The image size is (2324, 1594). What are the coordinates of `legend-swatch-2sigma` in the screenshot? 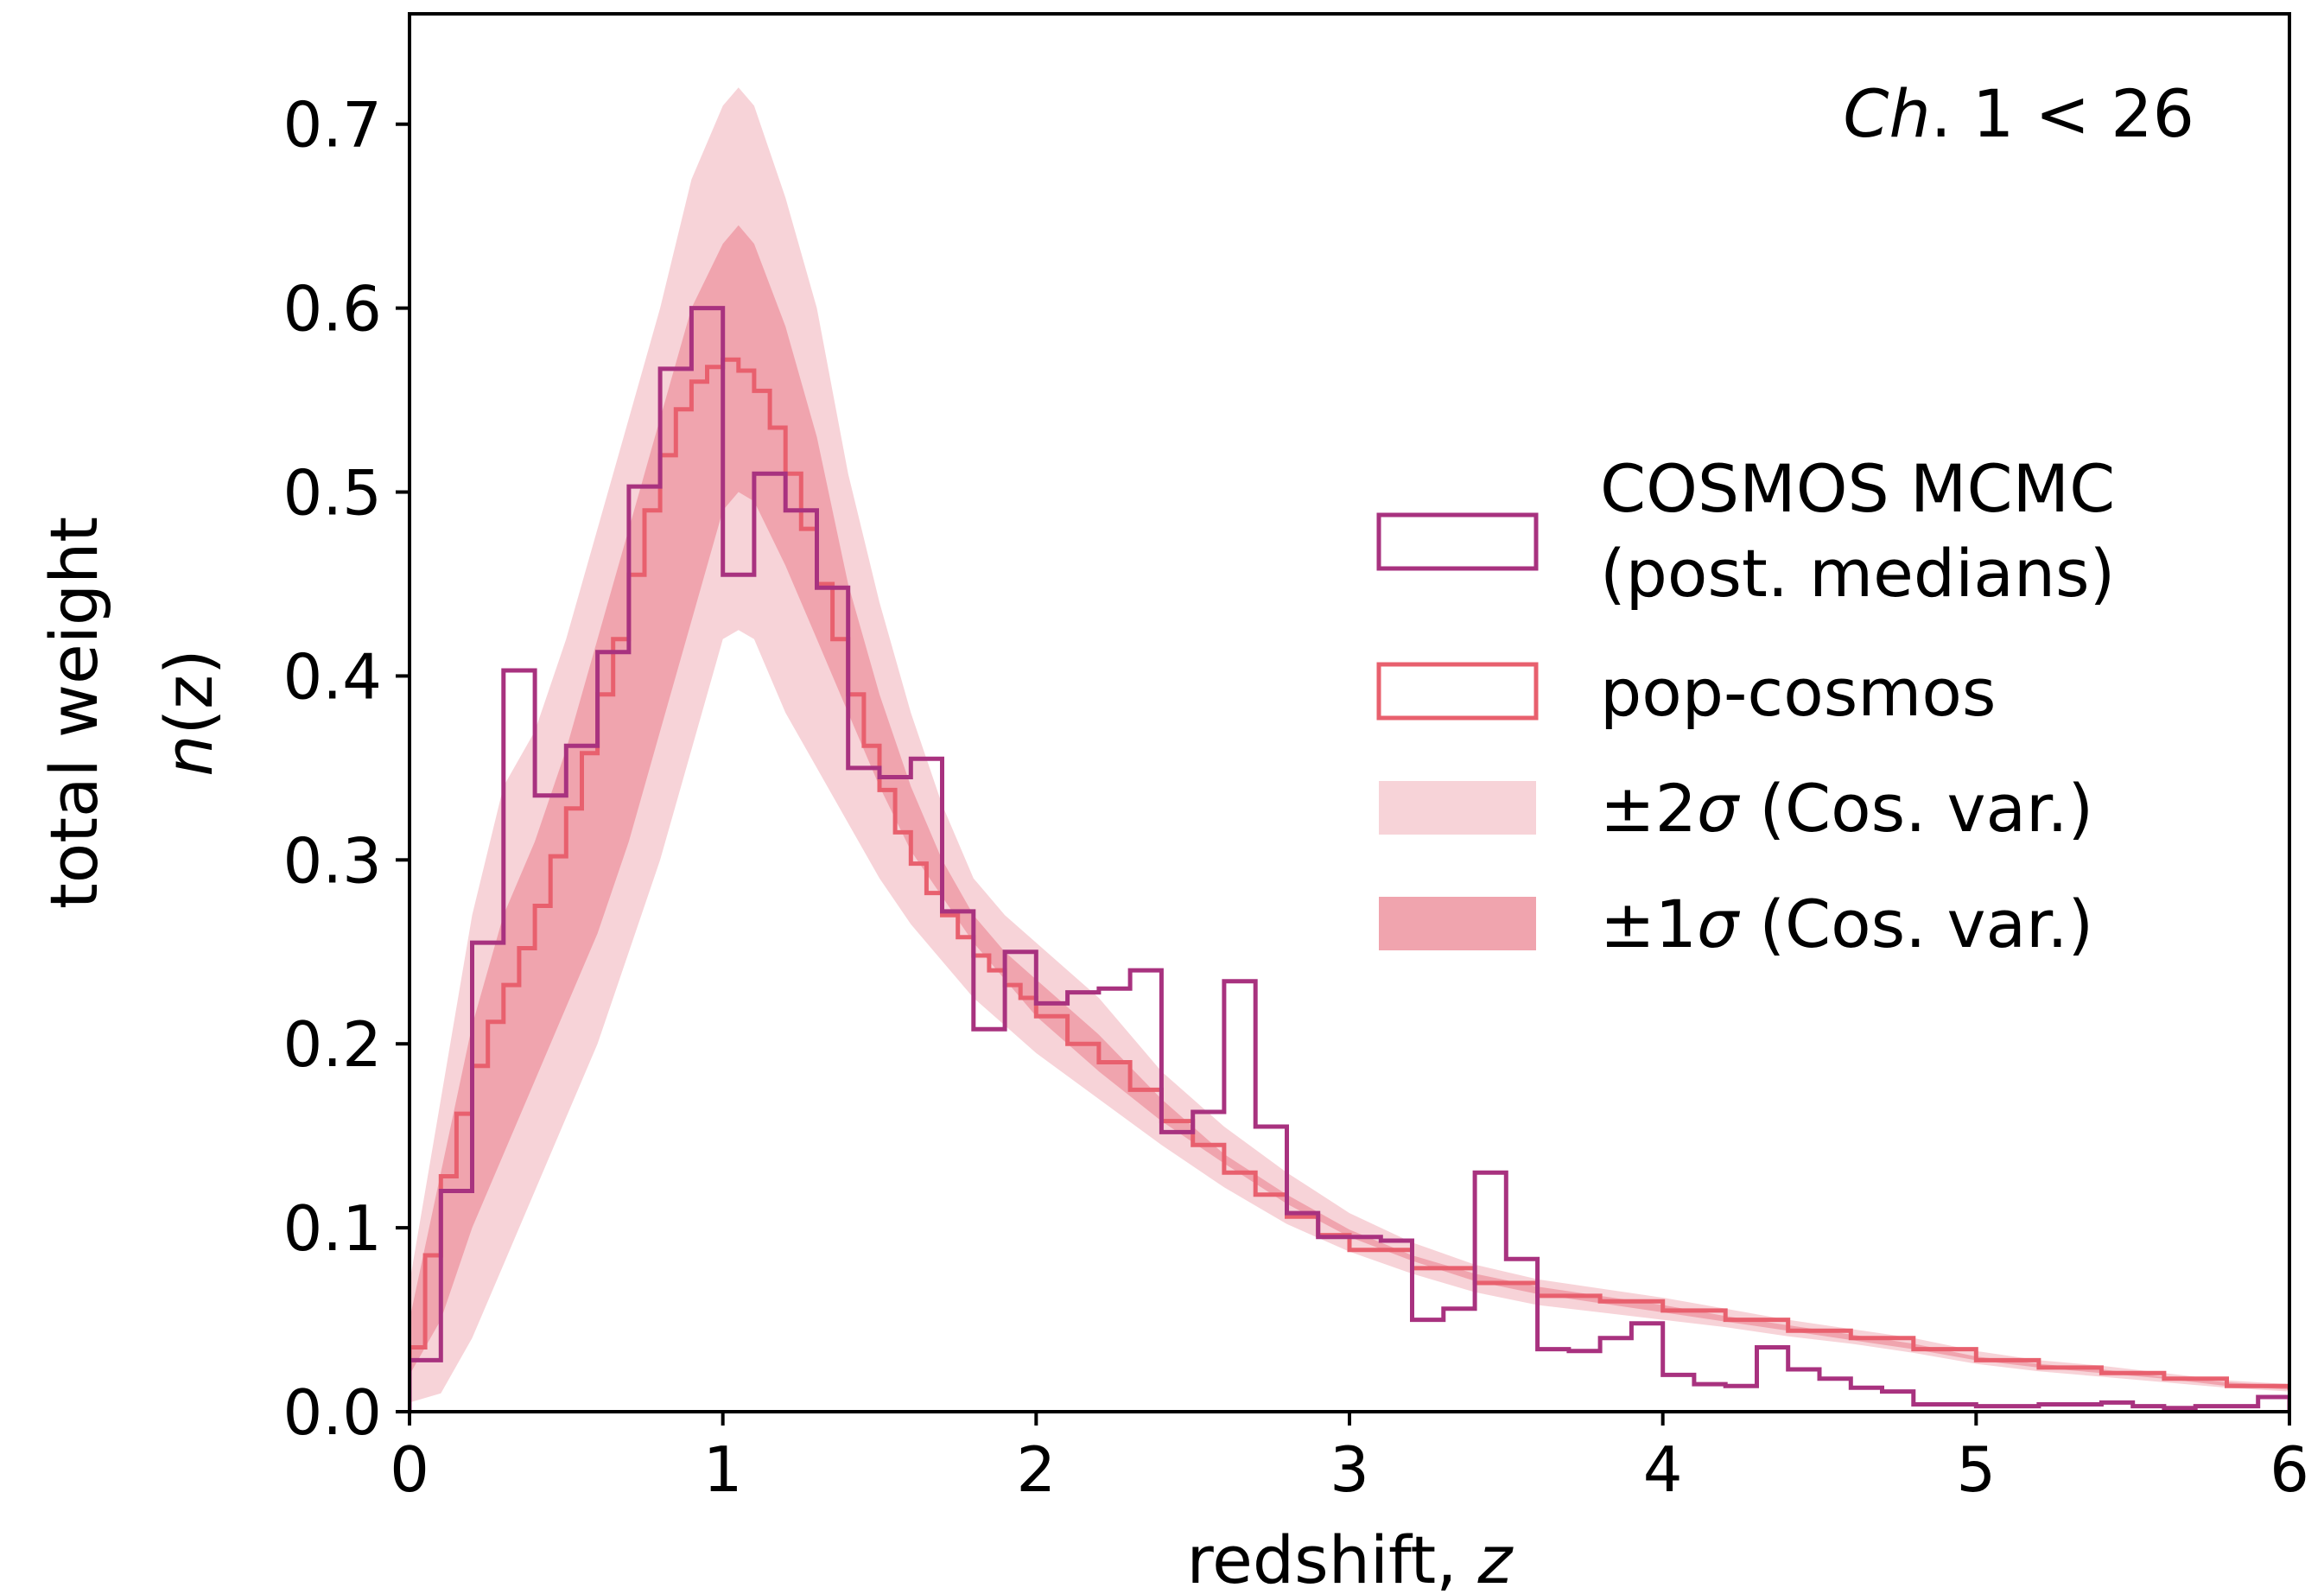 It's located at (1458, 808).